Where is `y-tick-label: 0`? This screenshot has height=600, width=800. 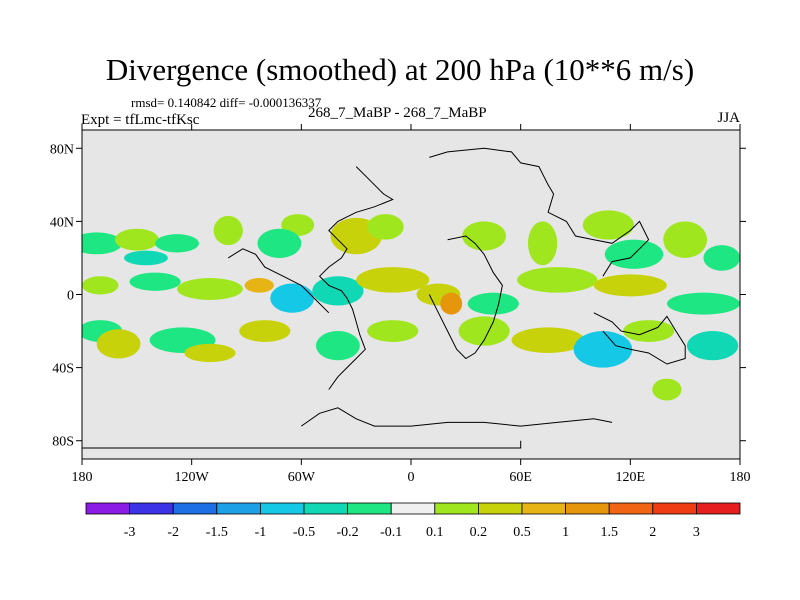
y-tick-label: 0 is located at coordinates (70, 296).